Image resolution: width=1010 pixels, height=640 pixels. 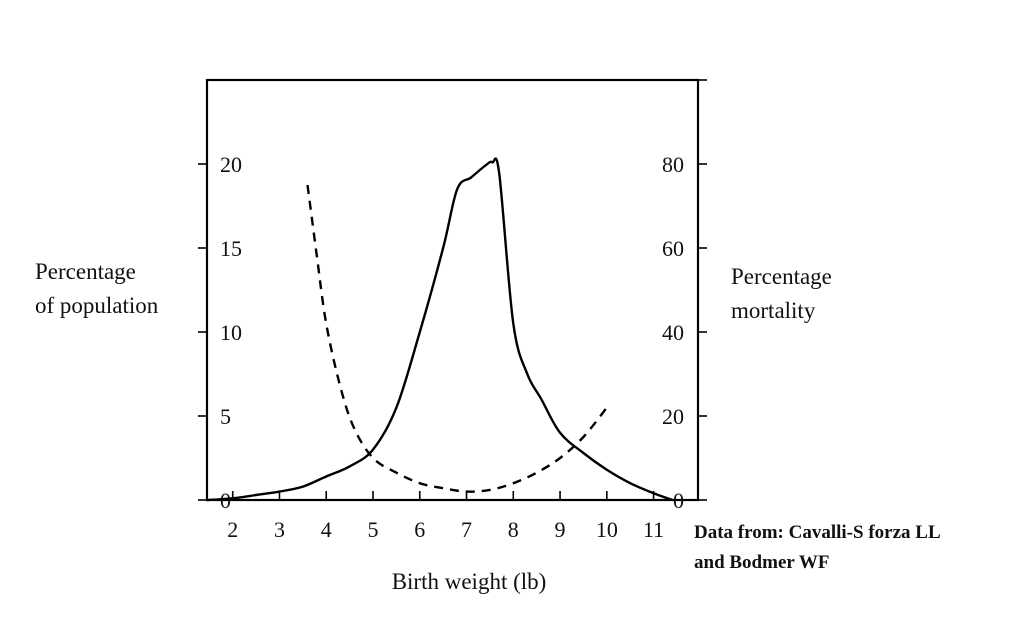 I want to click on left-axis-title-line-1: Percentage, so click(x=85, y=271).